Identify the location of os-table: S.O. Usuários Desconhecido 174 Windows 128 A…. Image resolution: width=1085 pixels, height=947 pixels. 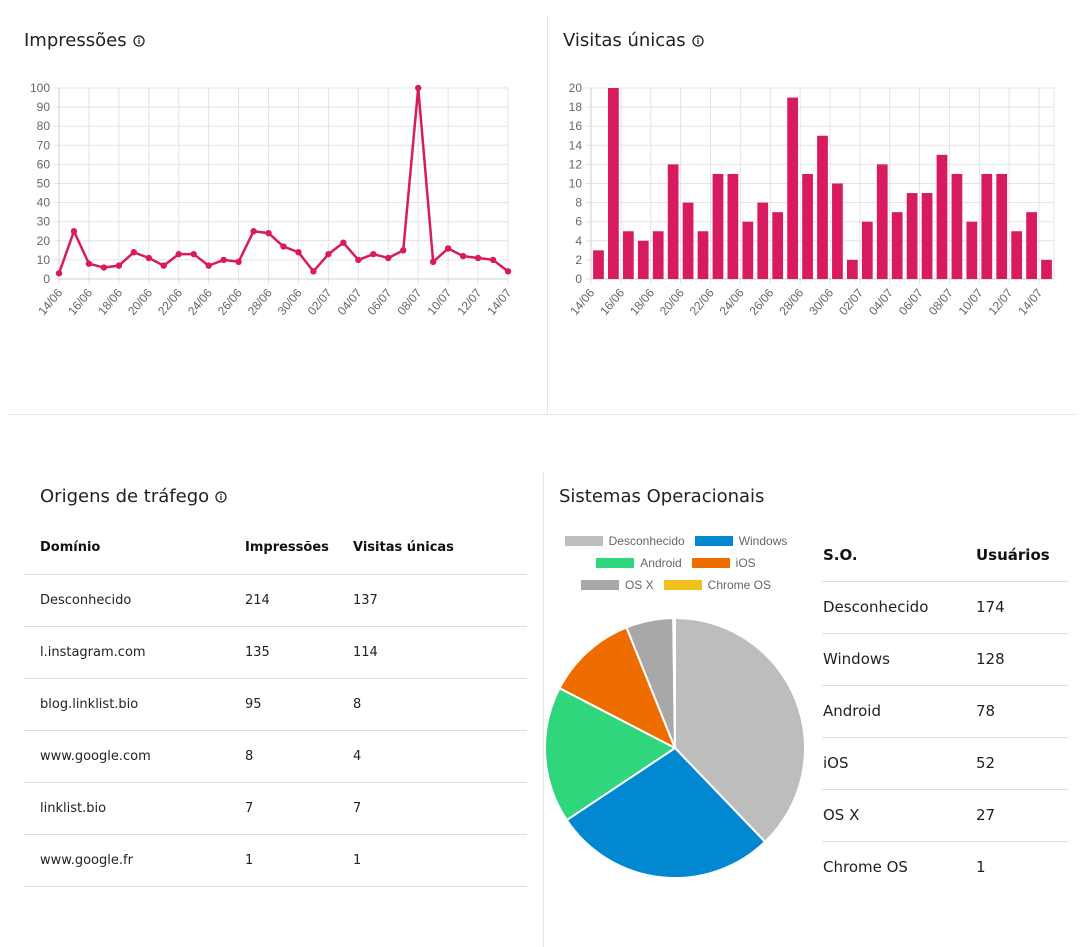
(945, 711).